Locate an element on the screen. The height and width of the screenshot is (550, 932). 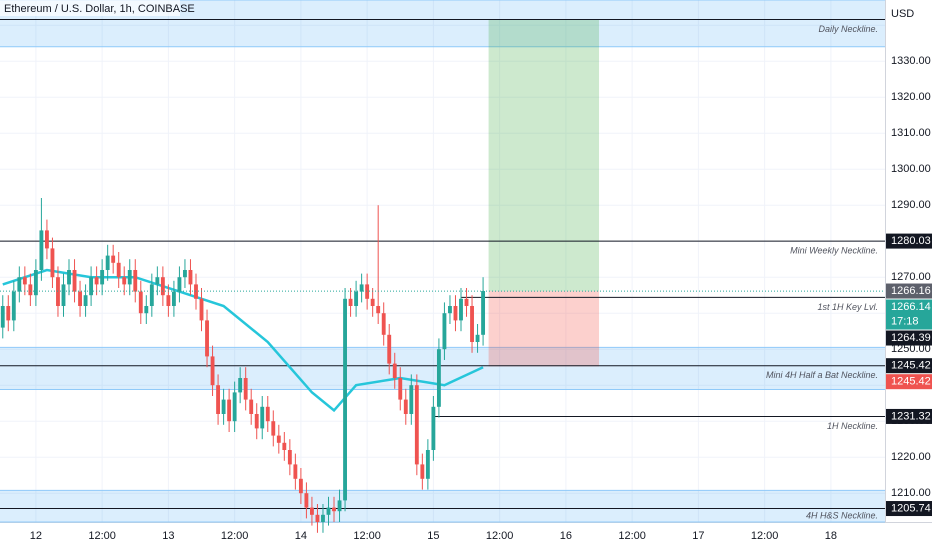
currency-bg is located at coordinates (909, 14).